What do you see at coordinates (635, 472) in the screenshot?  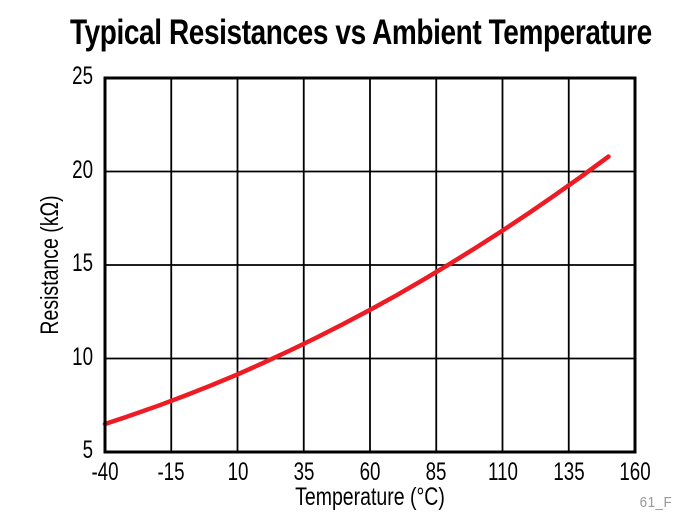 I see `x-tick-label: 160` at bounding box center [635, 472].